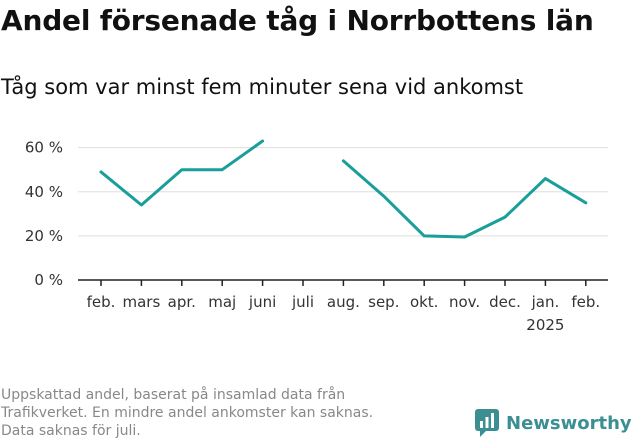 The width and height of the screenshot is (631, 440). I want to click on footnote-line: Data saknas för juli., so click(71, 431).